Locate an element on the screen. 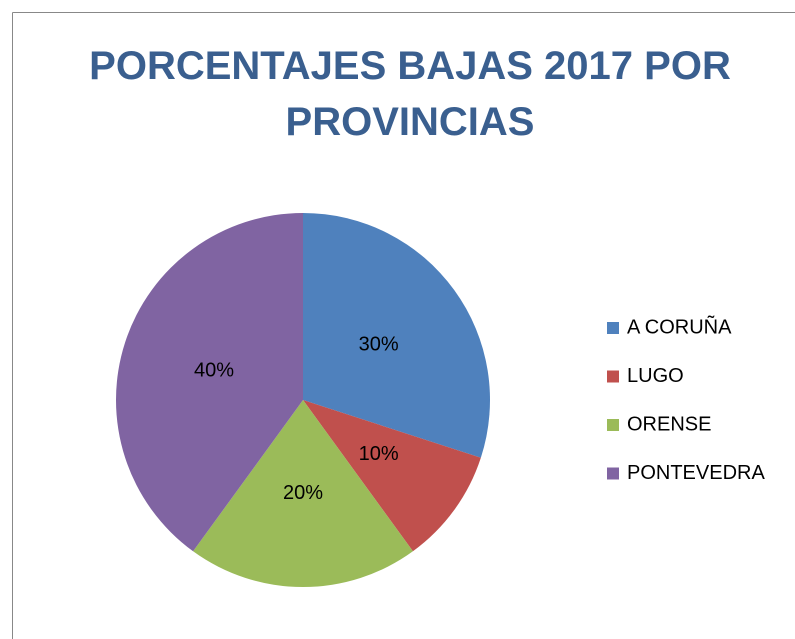 This screenshot has width=795, height=639. data-label: 40% is located at coordinates (214, 370).